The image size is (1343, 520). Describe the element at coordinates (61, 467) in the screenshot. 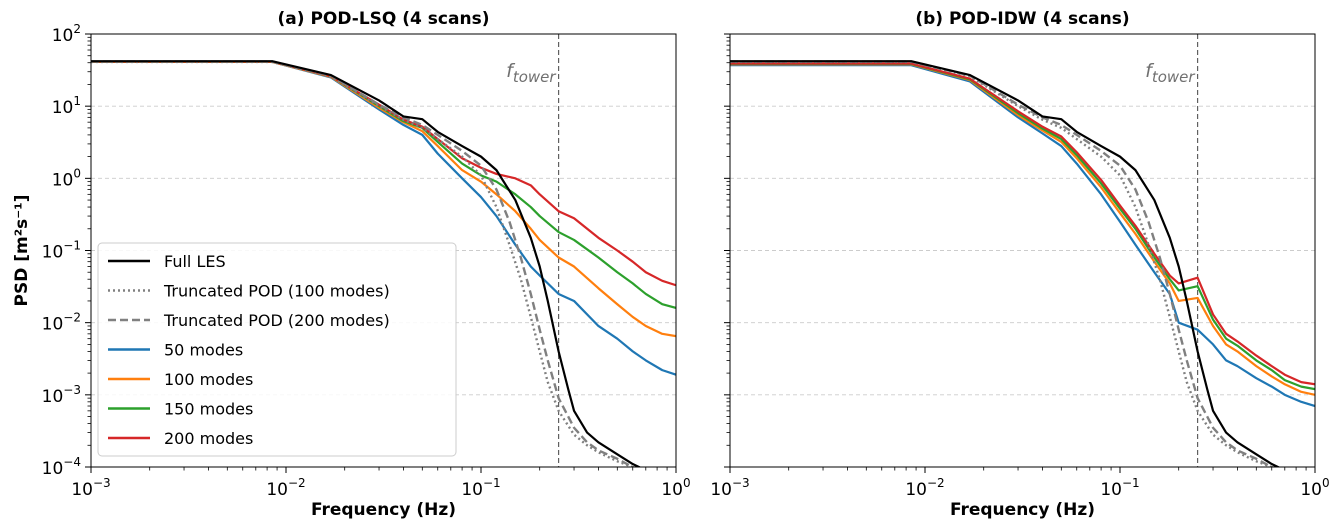

I see `y-tick-label: 10⁻⁴` at that location.